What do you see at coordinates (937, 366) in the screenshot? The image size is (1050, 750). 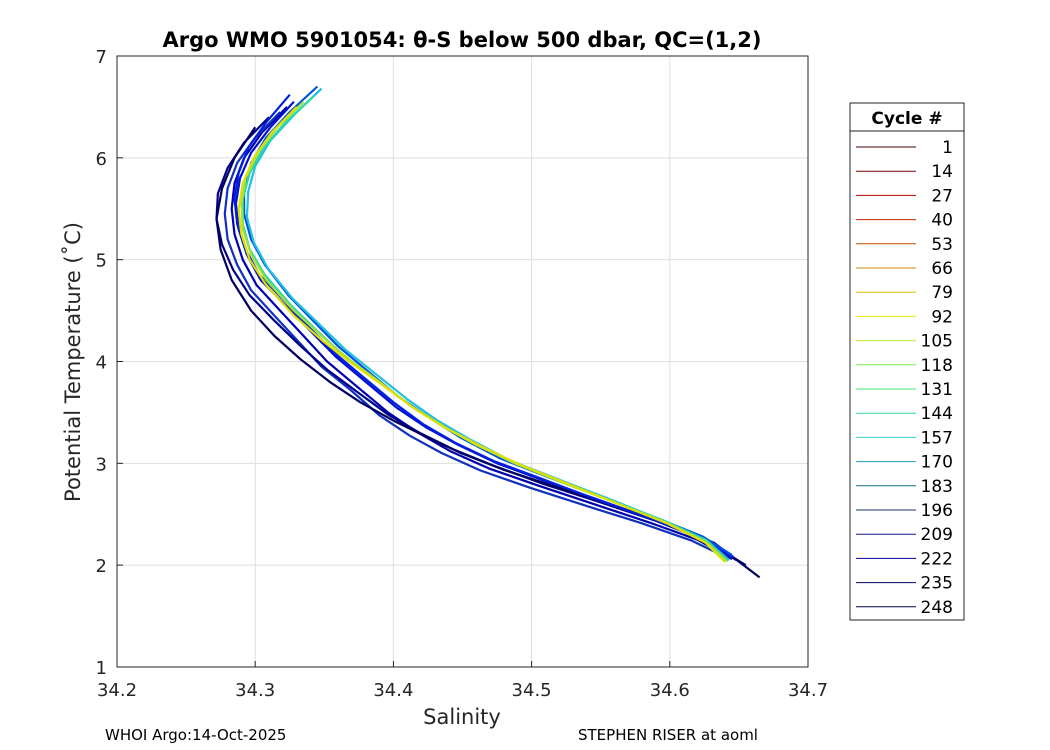 I see `legend-entry-label: 118` at bounding box center [937, 366].